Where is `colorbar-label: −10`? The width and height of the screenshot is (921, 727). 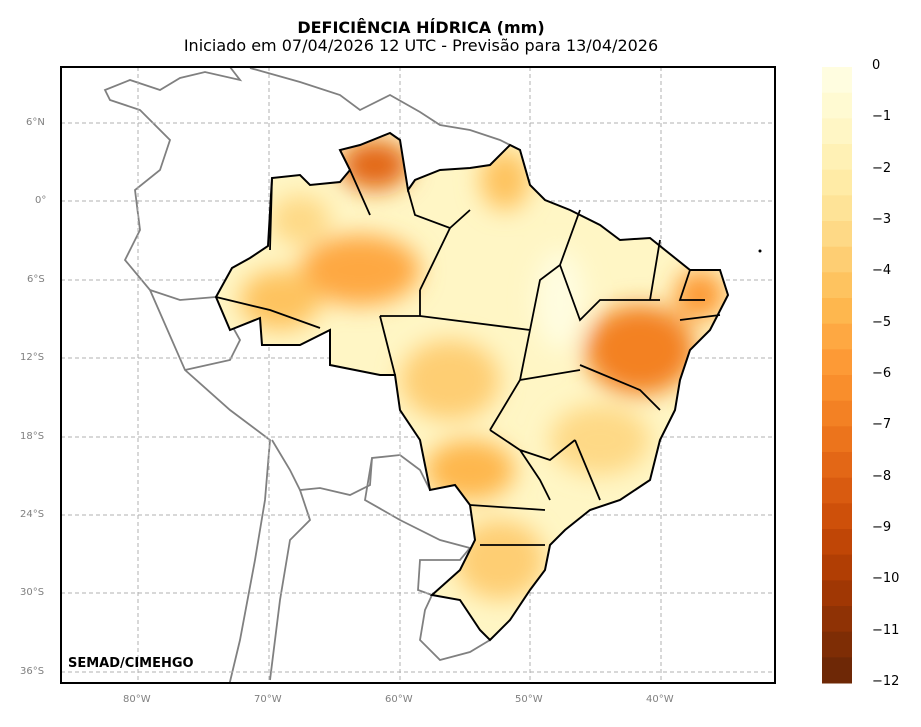
colorbar-label: −10 is located at coordinates (886, 579).